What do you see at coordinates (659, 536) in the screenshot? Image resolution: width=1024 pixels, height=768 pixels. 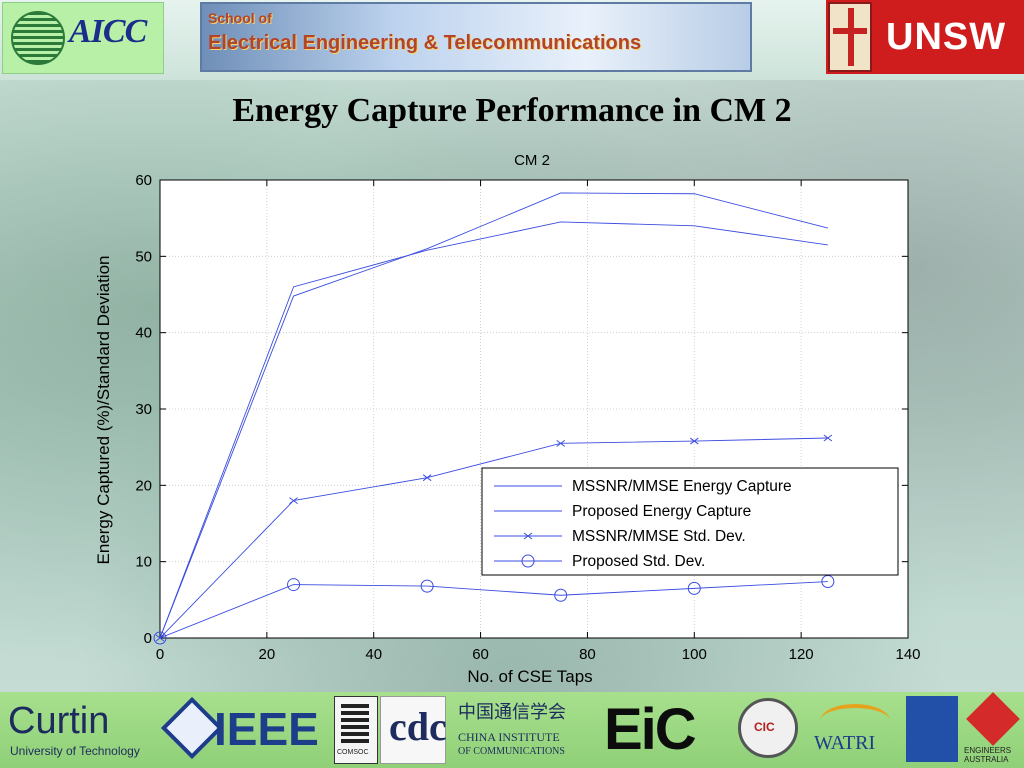 I see `legend-label: MSSNR/MMSE Std. Dev.` at bounding box center [659, 536].